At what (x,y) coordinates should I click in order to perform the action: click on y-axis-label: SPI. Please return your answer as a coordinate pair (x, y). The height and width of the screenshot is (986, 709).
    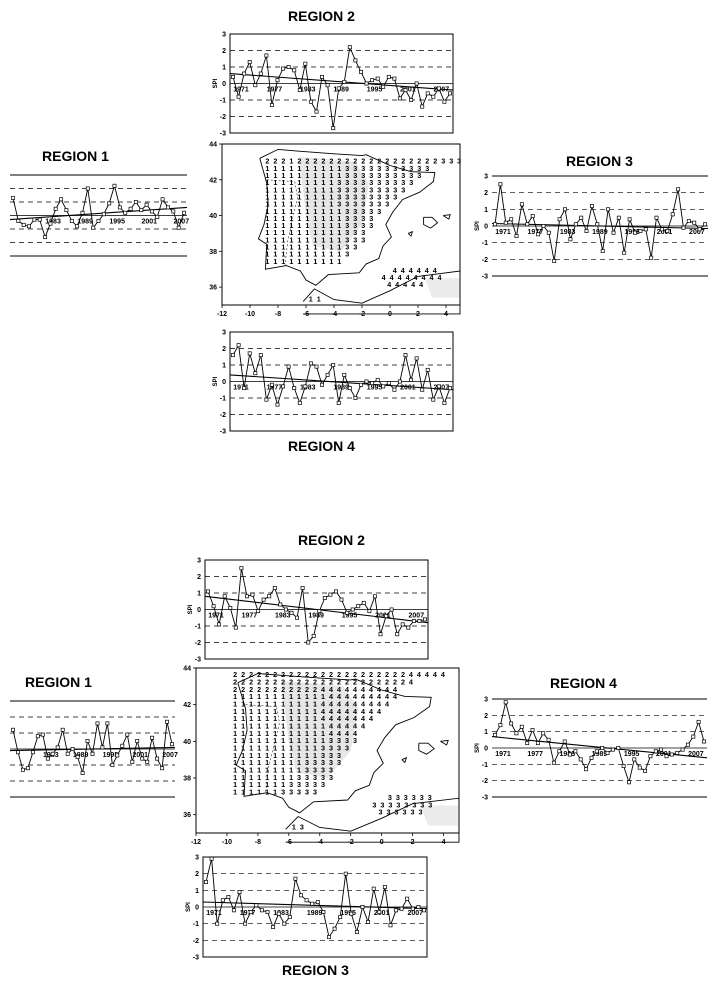
    Looking at the image, I should click on (478, 226).